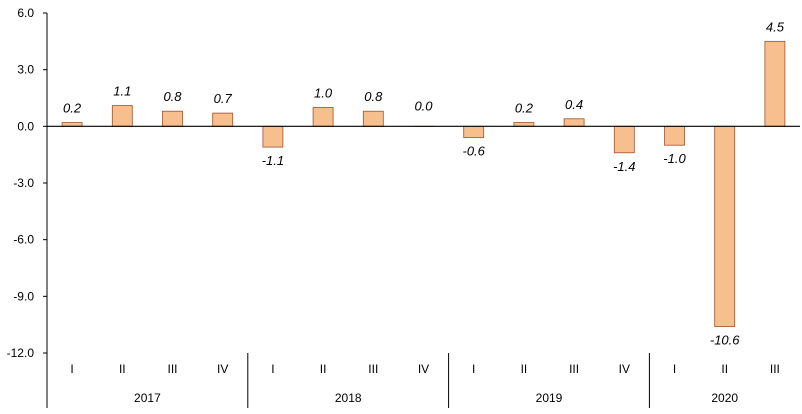 The height and width of the screenshot is (414, 802). I want to click on data-label: 4.5, so click(775, 26).